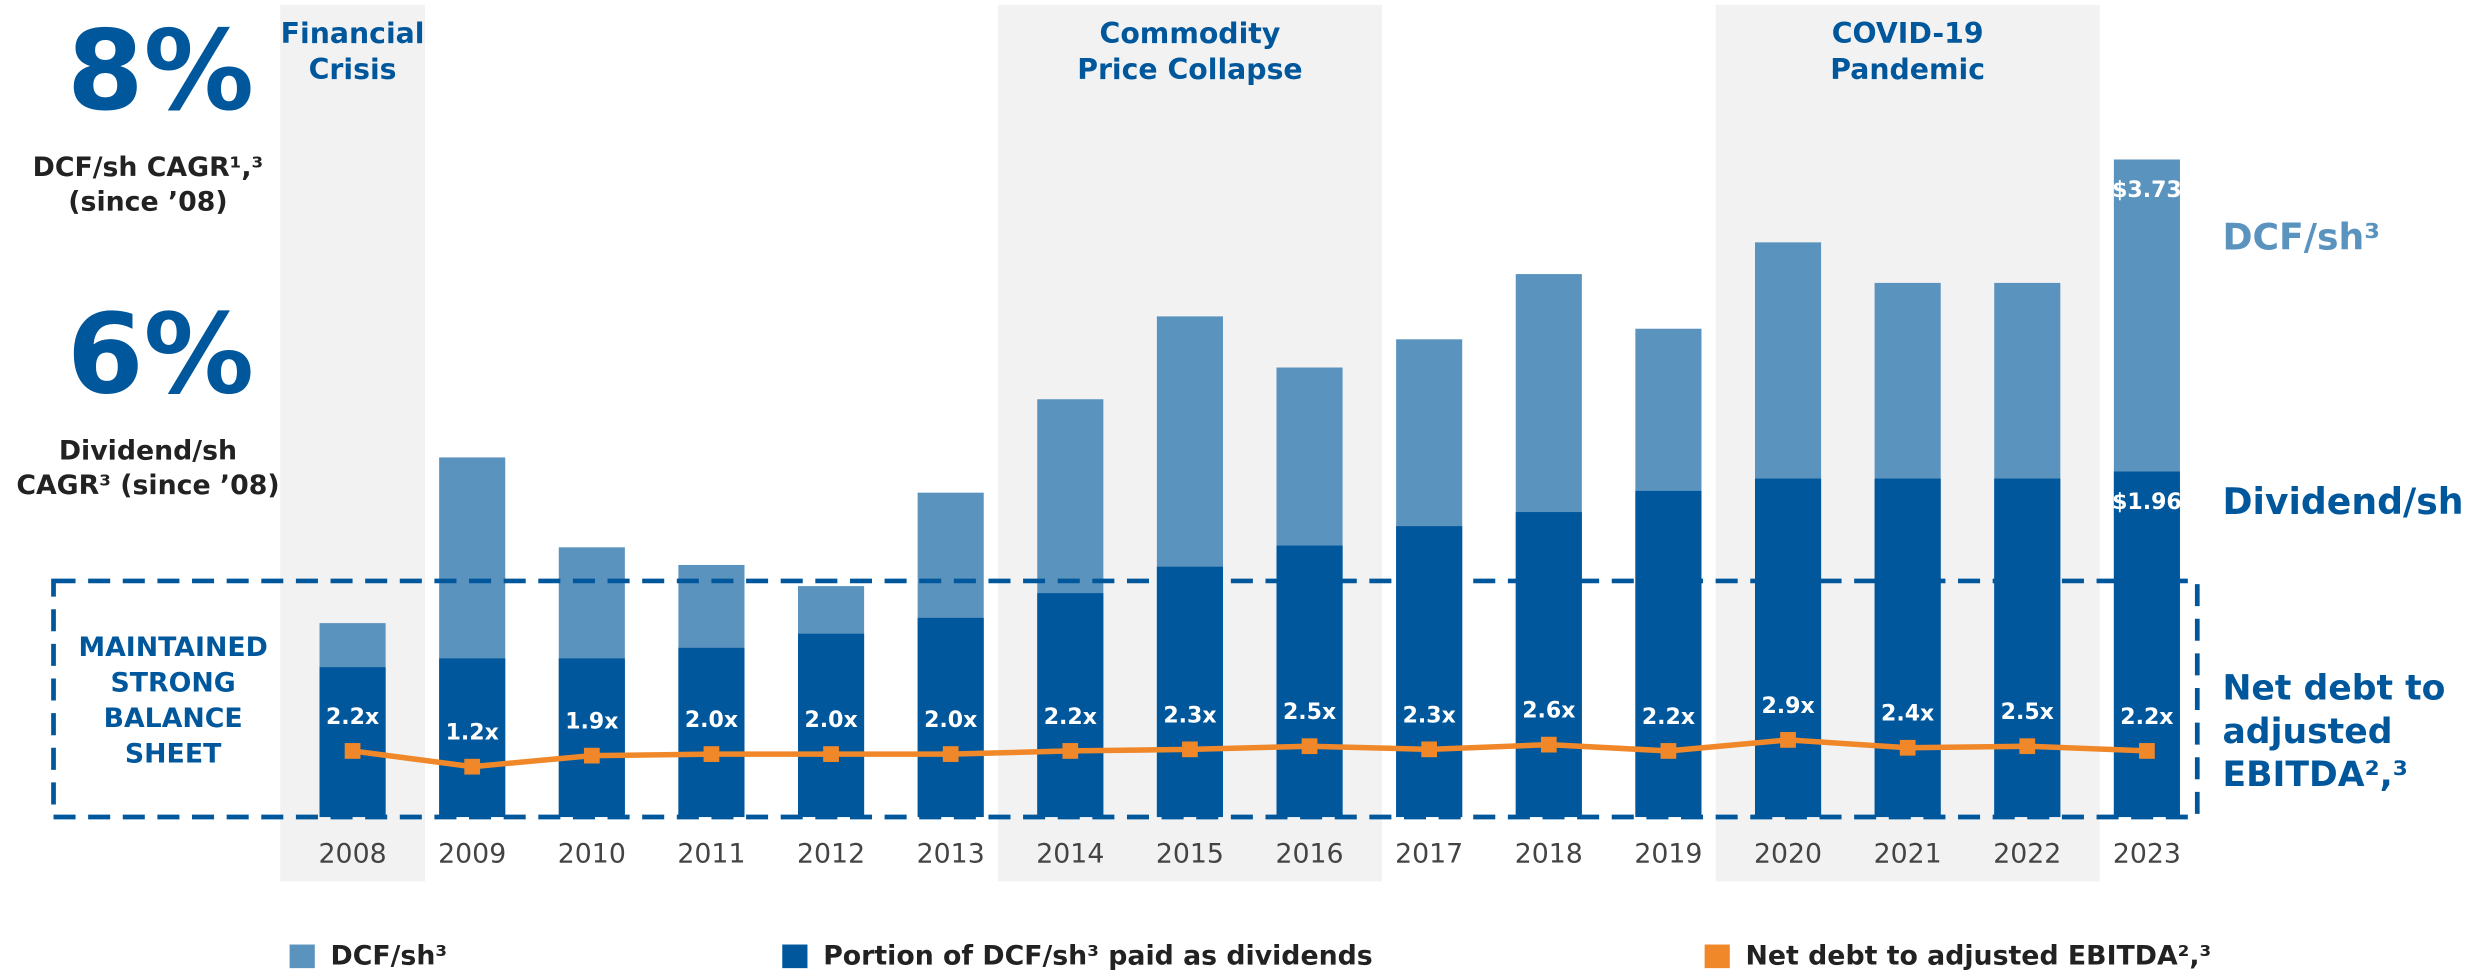 Image resolution: width=2468 pixels, height=973 pixels. Describe the element at coordinates (1098, 956) in the screenshot. I see `legend-label: Portion of DCF/sh³ paid as dividends` at that location.